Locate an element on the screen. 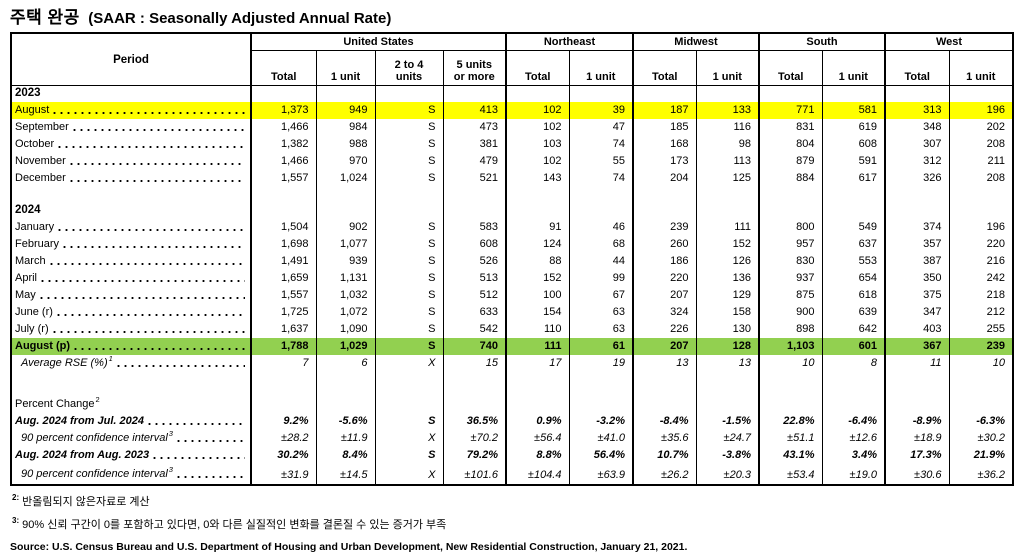 This screenshot has height=552, width=1024. row-label: December is located at coordinates (131, 178).